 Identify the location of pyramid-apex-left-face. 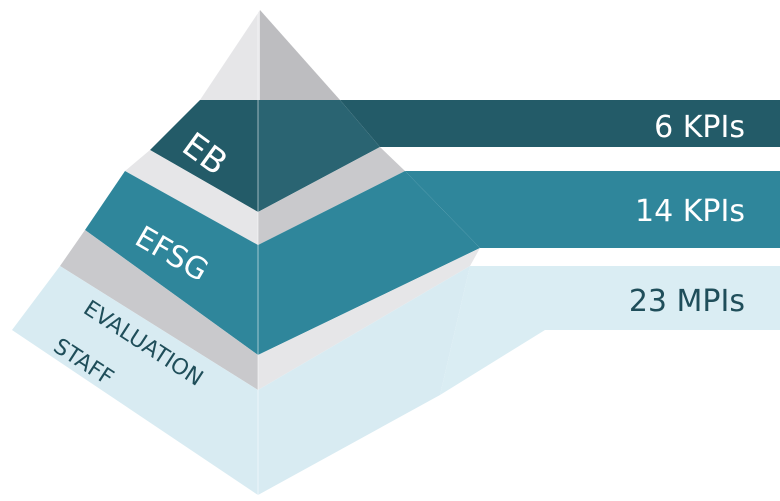
(230, 55).